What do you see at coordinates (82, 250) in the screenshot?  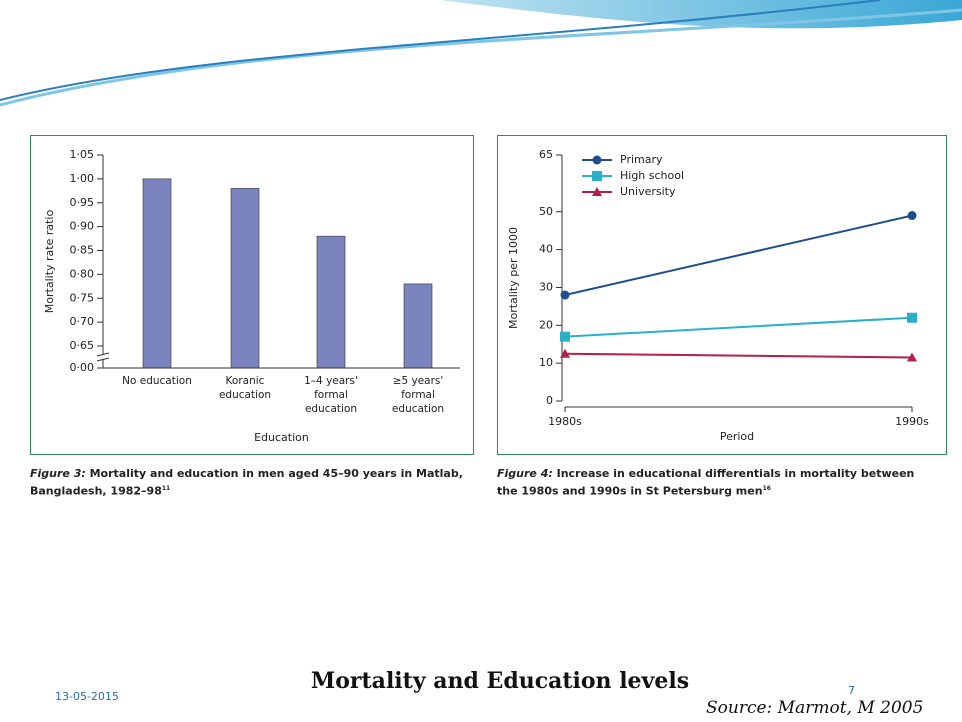 I see `y-tick-label: 0·85` at bounding box center [82, 250].